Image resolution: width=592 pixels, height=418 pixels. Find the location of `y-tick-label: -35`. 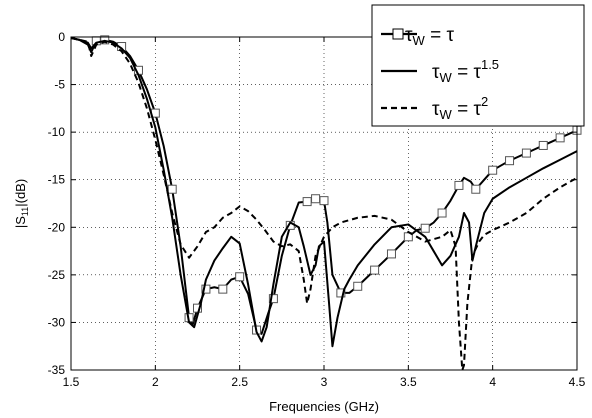

y-tick-label: -35 is located at coordinates (57, 370).